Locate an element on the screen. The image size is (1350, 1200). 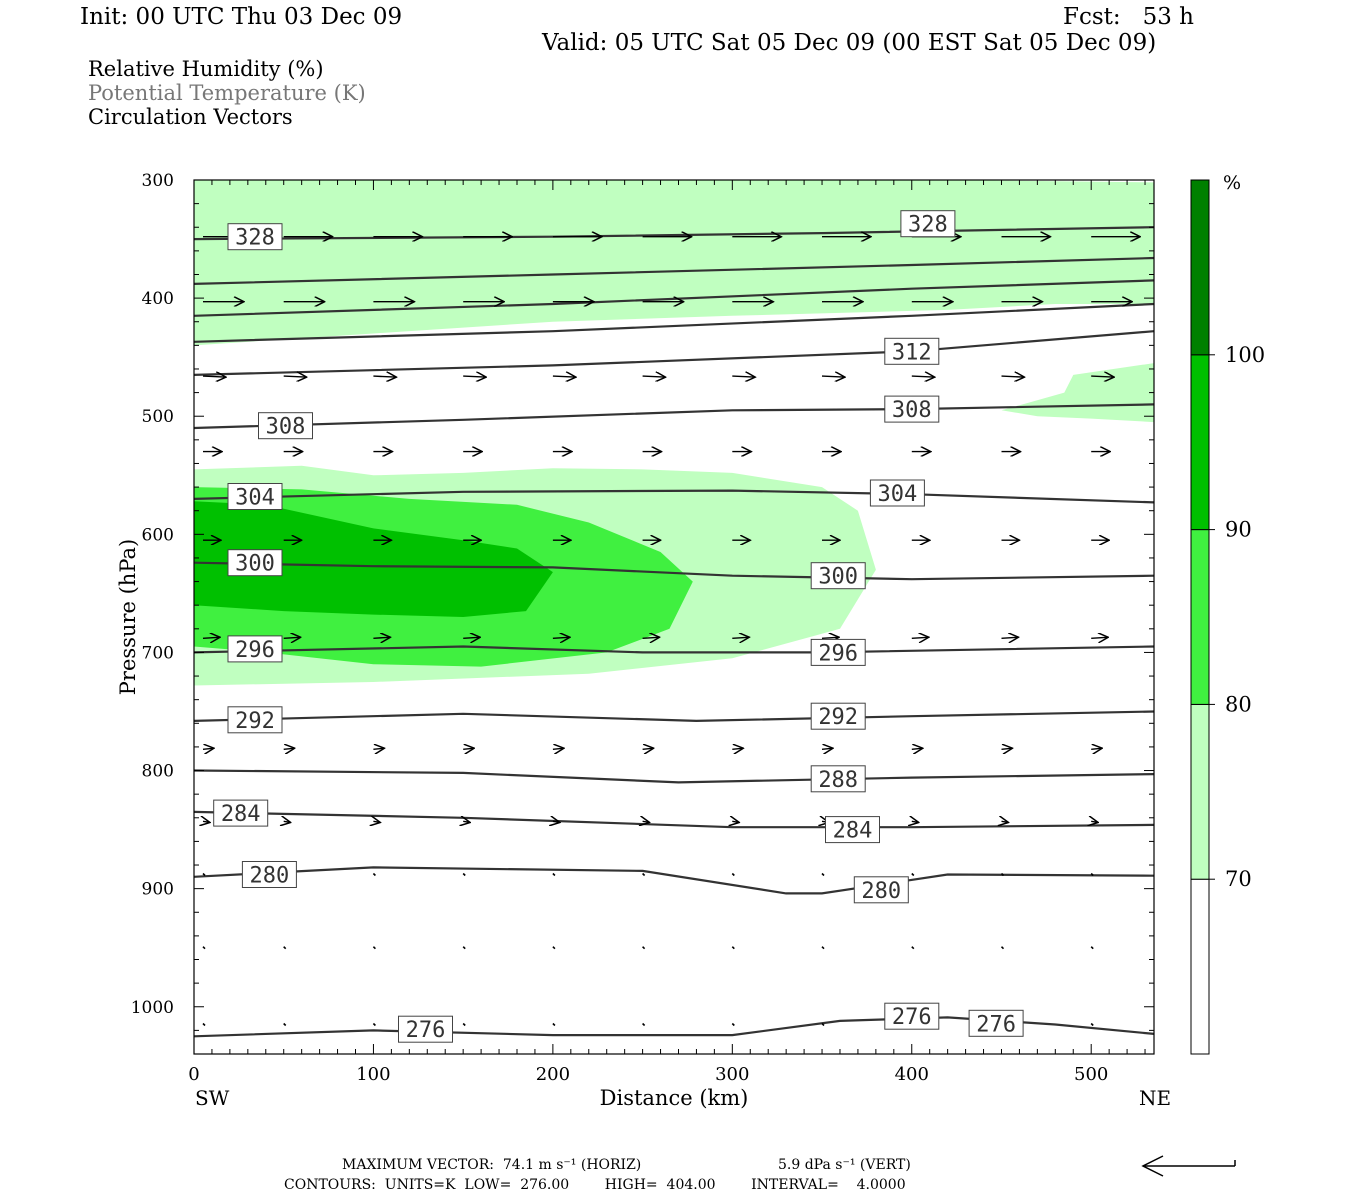
y-tick-label: 1000 is located at coordinates (152, 1008).